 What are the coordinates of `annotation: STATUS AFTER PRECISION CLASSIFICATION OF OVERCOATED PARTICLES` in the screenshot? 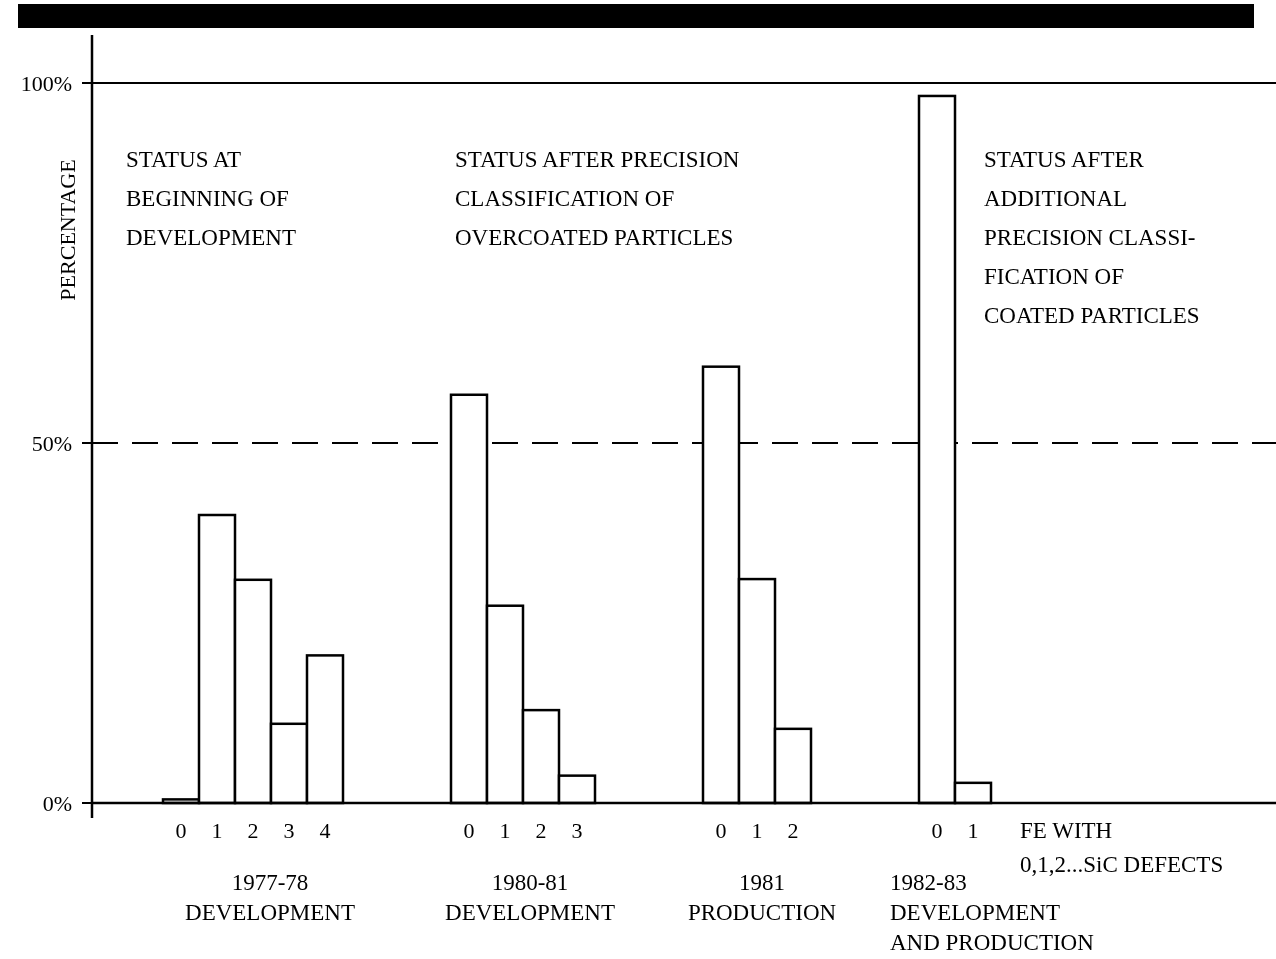 It's located at (597, 198).